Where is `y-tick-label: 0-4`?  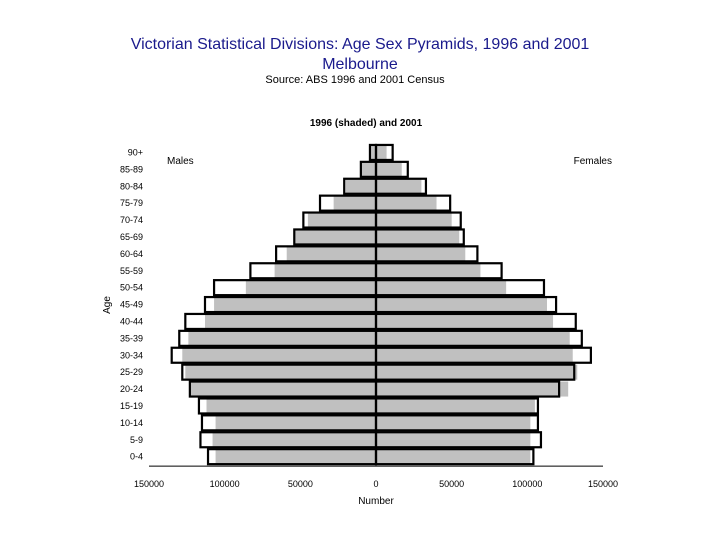 y-tick-label: 0-4 is located at coordinates (136, 457).